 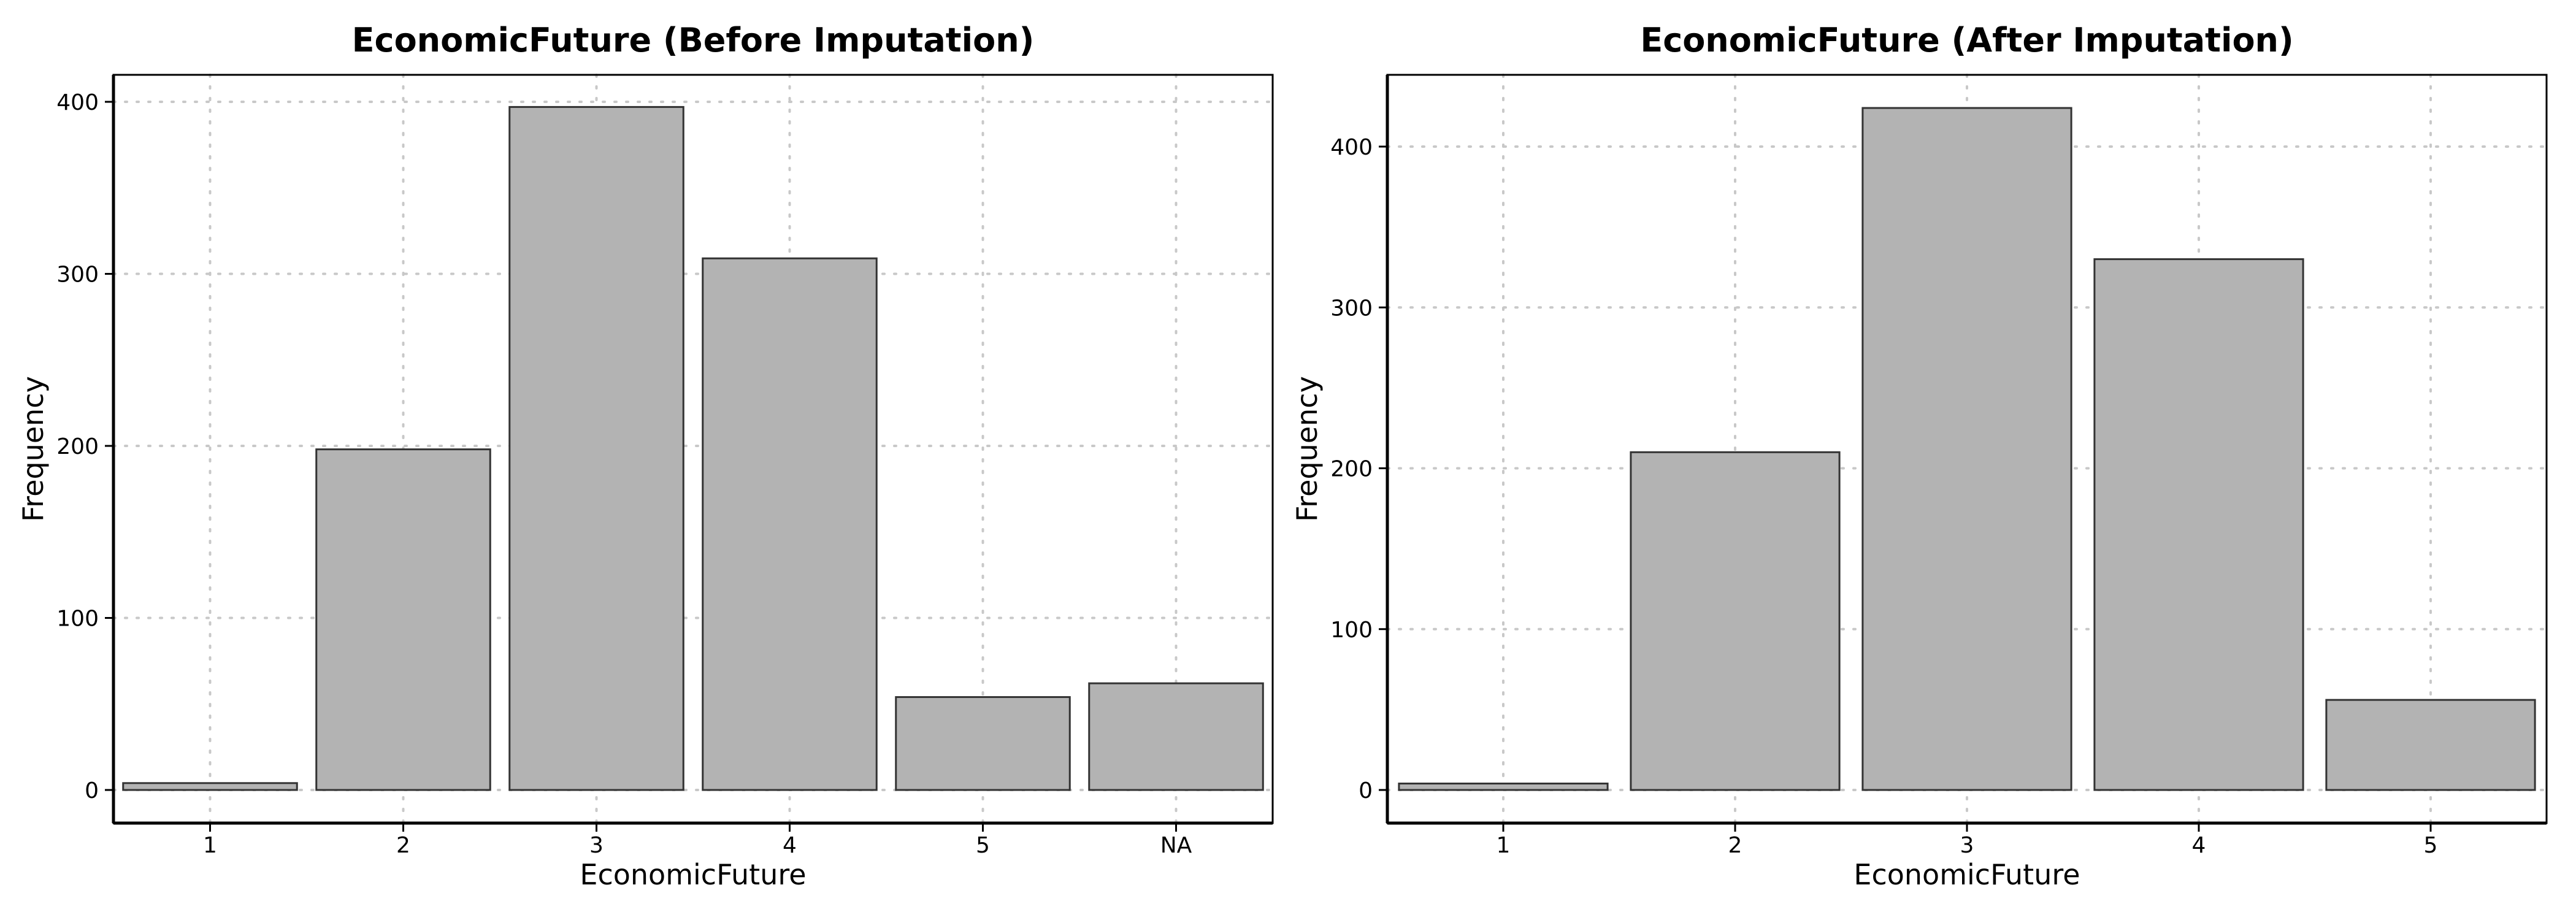 I want to click on after-x-tick-label: 3, so click(x=1967, y=845).